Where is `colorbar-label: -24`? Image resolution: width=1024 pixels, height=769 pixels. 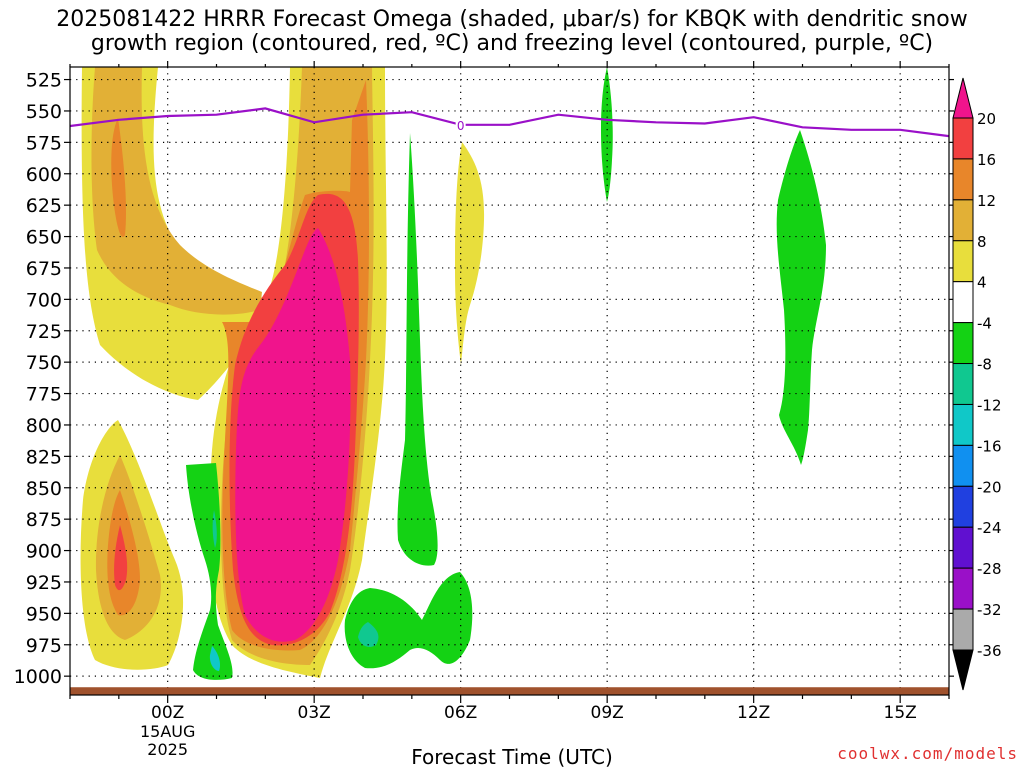
colorbar-label: -24 is located at coordinates (989, 528).